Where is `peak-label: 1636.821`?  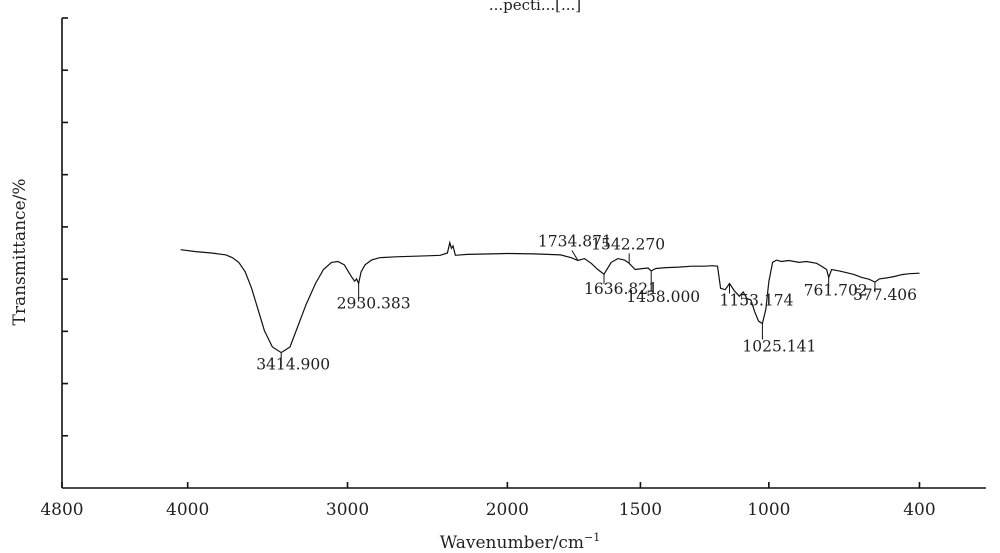 peak-label: 1636.821 is located at coordinates (621, 289).